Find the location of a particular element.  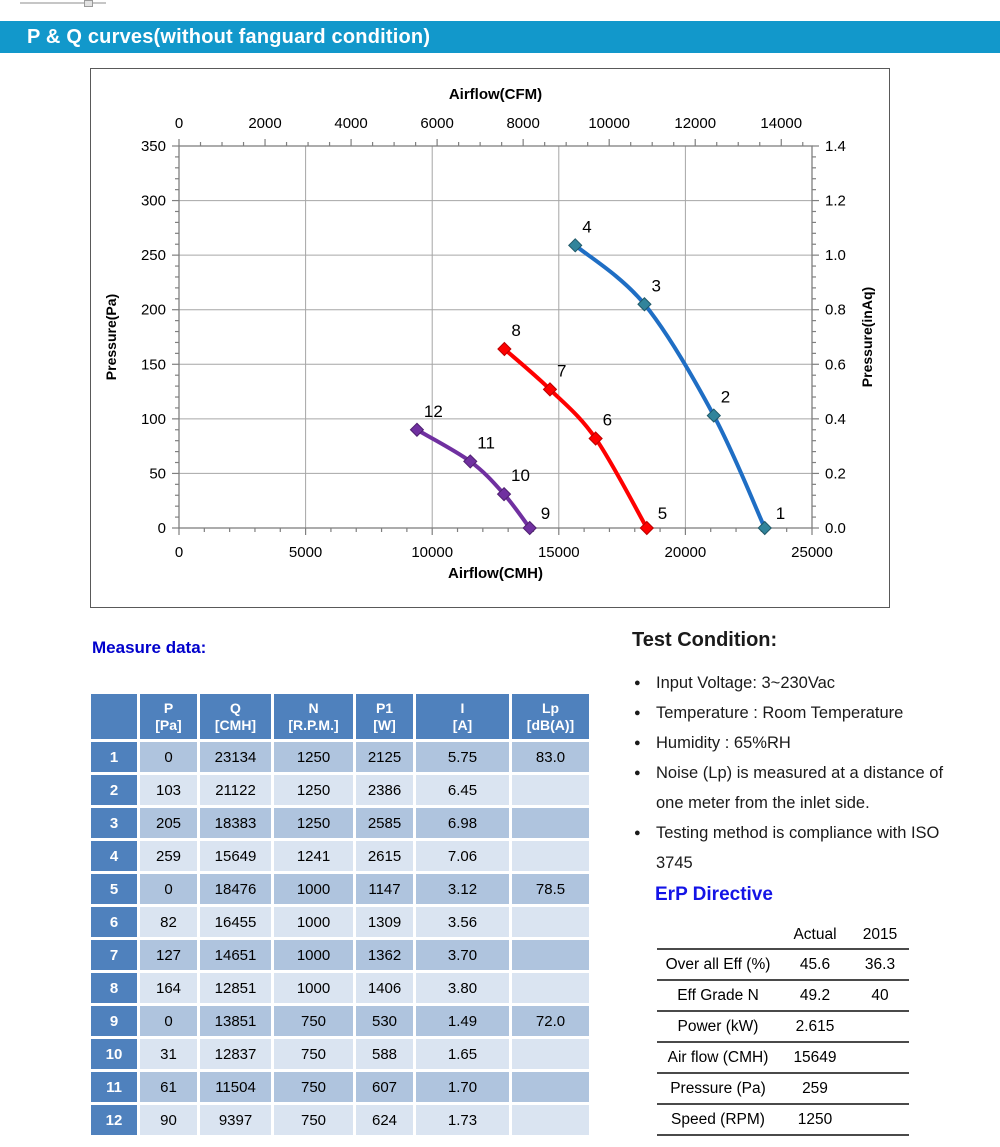

point-label: 8 is located at coordinates (515, 330).